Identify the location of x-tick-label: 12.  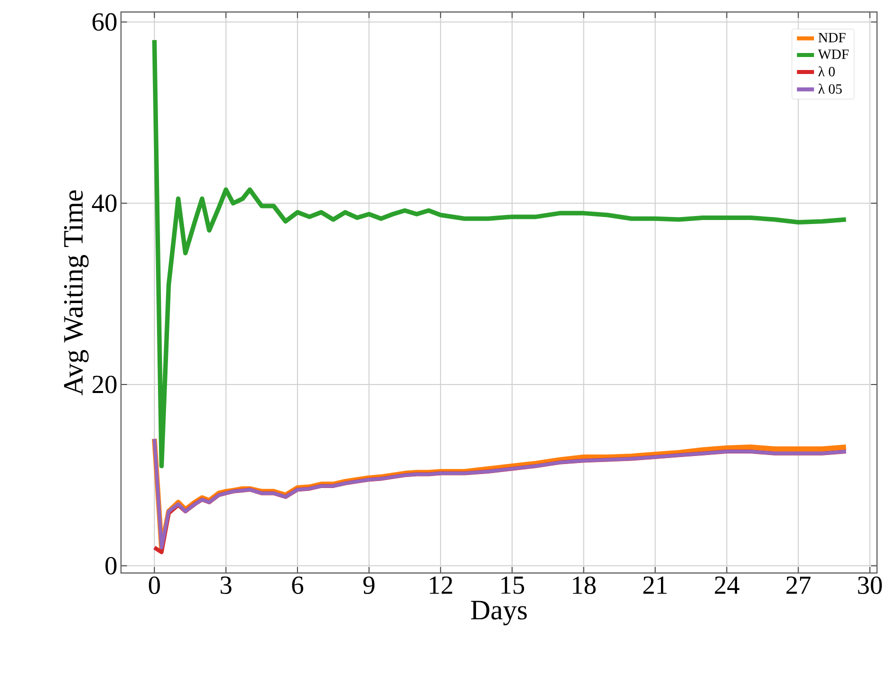
(441, 585).